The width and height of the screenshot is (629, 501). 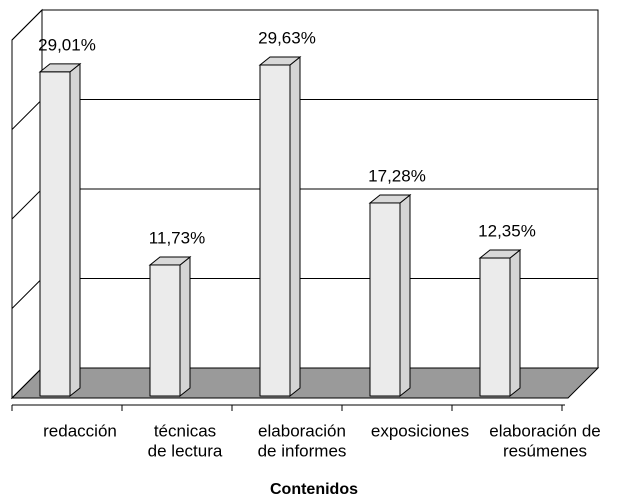 What do you see at coordinates (80, 430) in the screenshot?
I see `x-tick-label: redacción` at bounding box center [80, 430].